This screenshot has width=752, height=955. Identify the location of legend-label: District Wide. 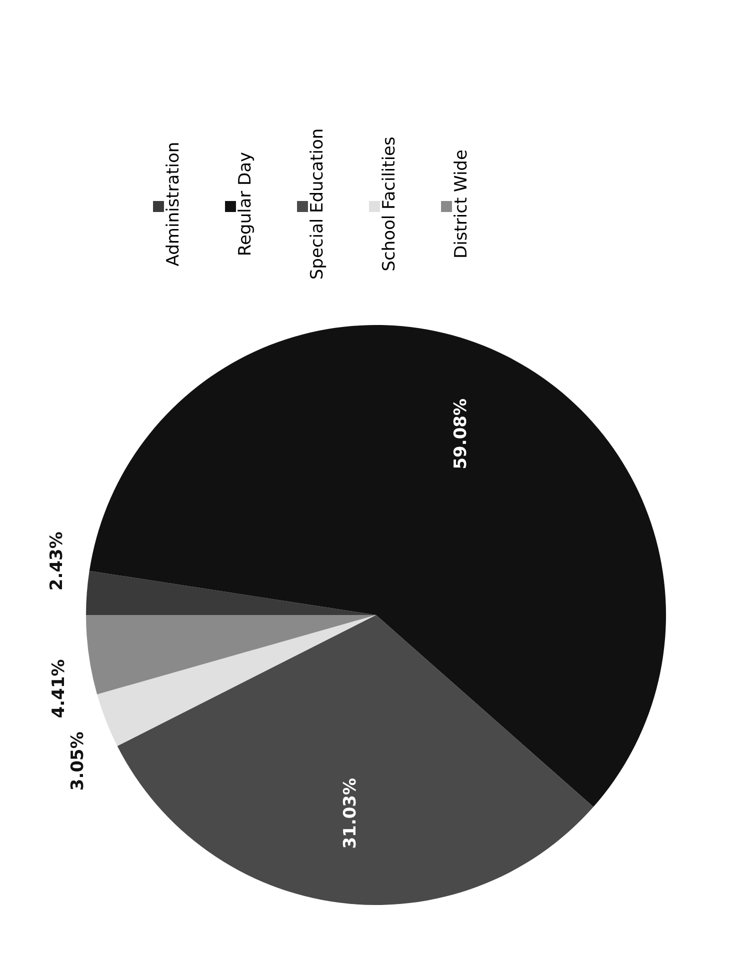
(462, 204).